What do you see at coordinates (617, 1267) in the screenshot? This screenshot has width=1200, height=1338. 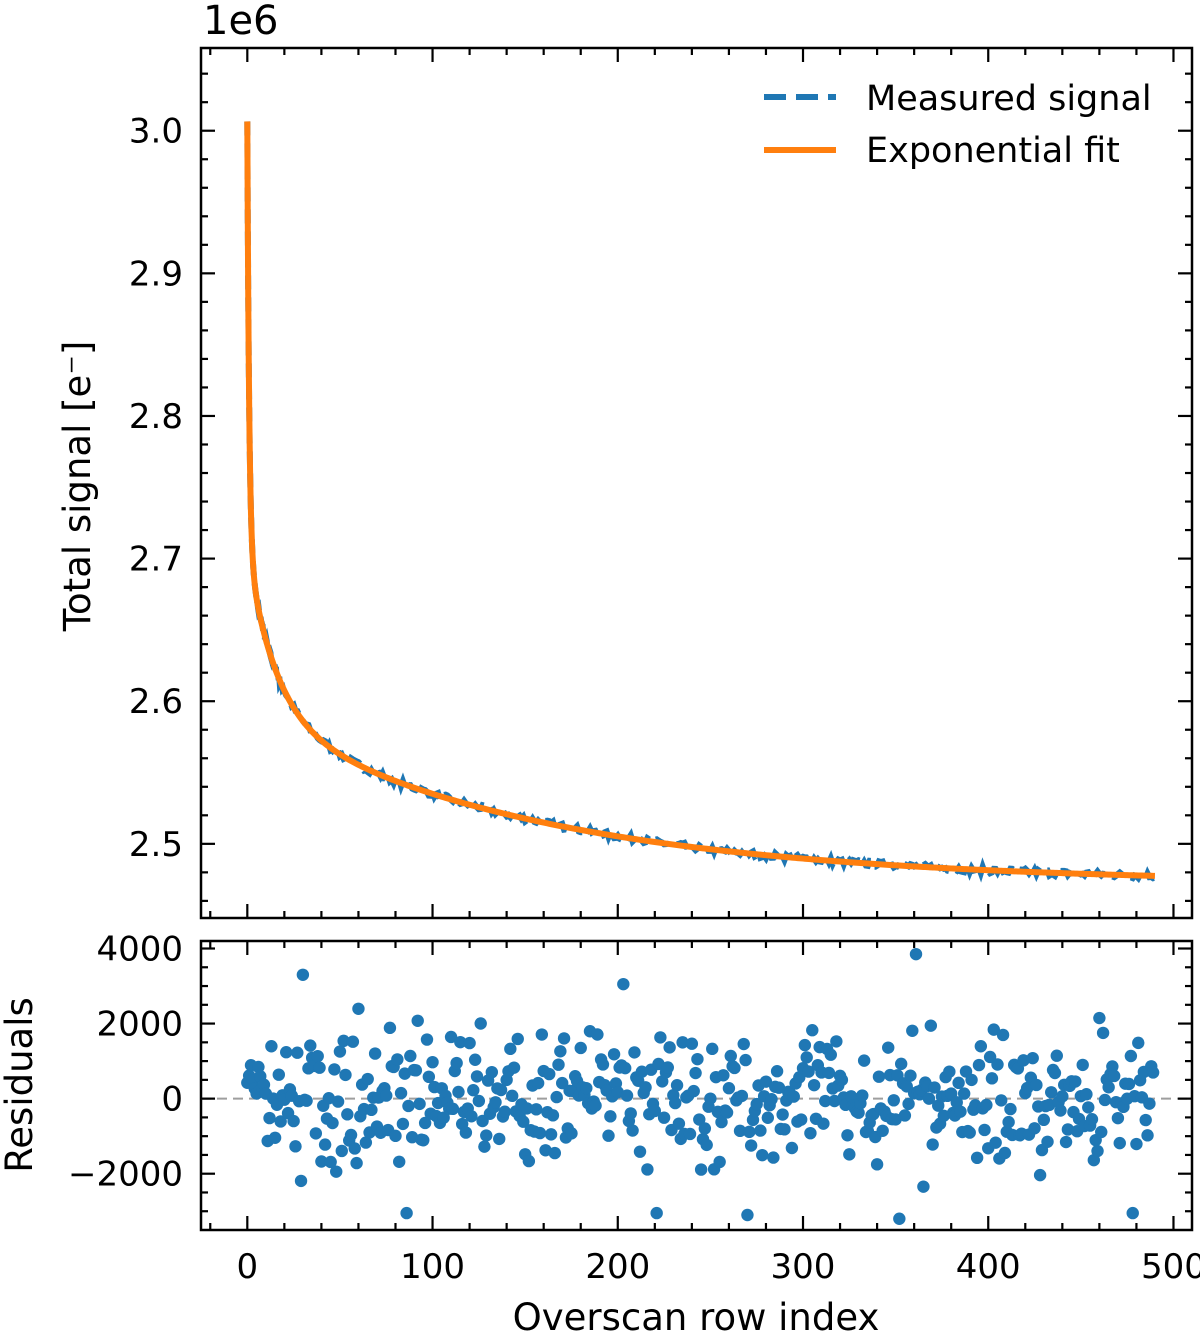 I see `x-tick-label: 200` at bounding box center [617, 1267].